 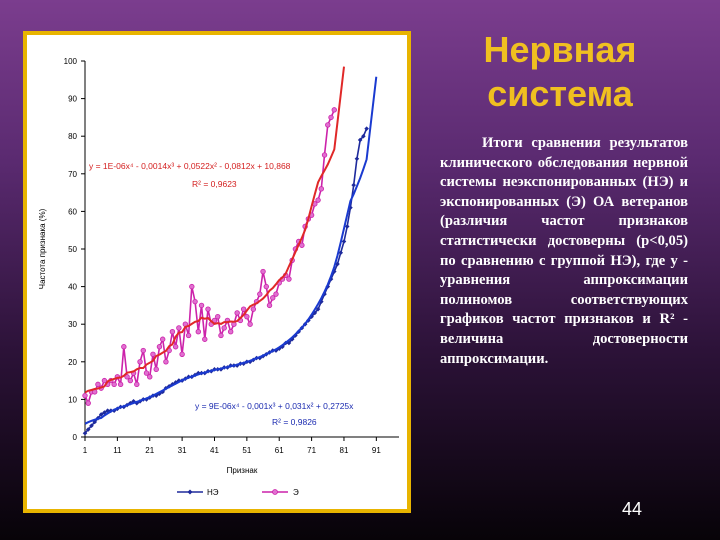 I want to click on legend-ne-marker, so click(x=190, y=492).